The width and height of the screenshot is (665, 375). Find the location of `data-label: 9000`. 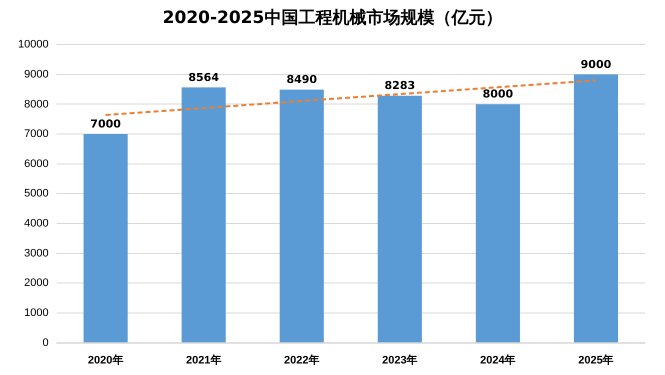

data-label: 9000 is located at coordinates (596, 64).